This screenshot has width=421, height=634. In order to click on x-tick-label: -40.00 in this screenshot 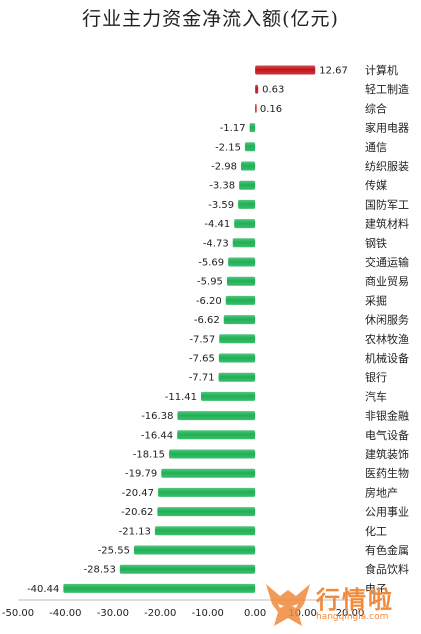, I will do `click(65, 613)`.